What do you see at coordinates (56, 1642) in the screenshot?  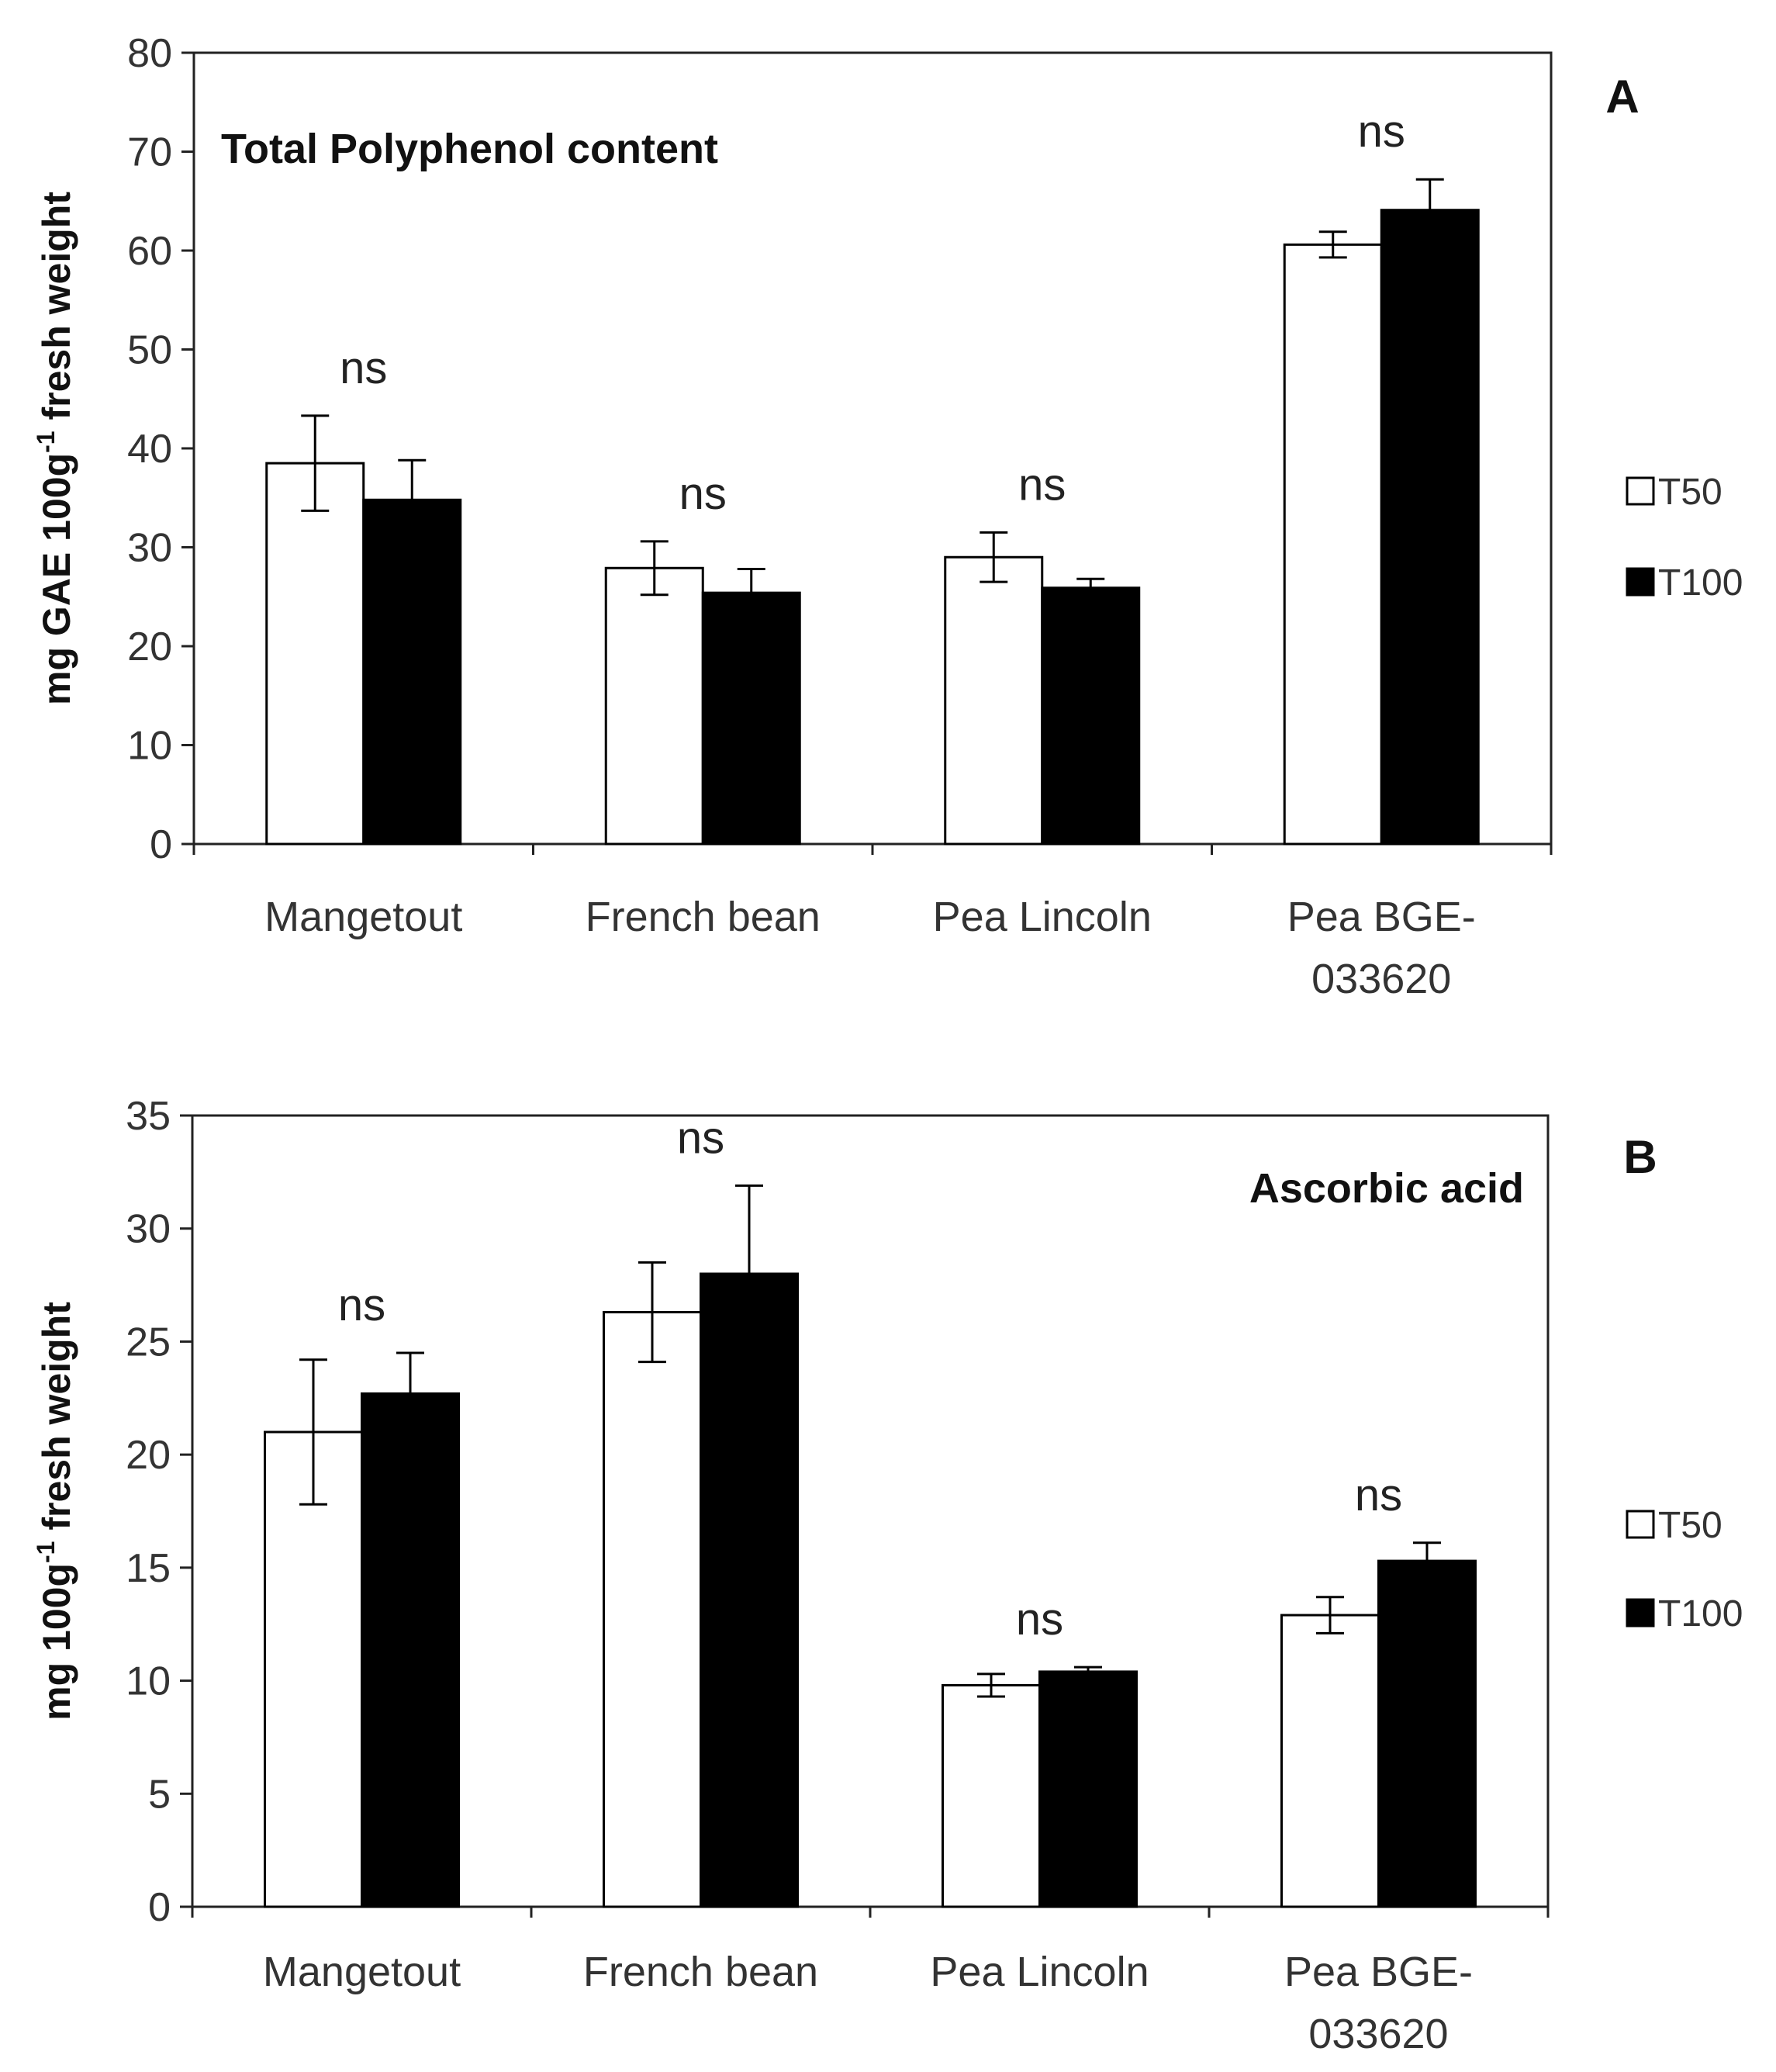 I see `y-axis-label-main: mg 100g` at bounding box center [56, 1642].